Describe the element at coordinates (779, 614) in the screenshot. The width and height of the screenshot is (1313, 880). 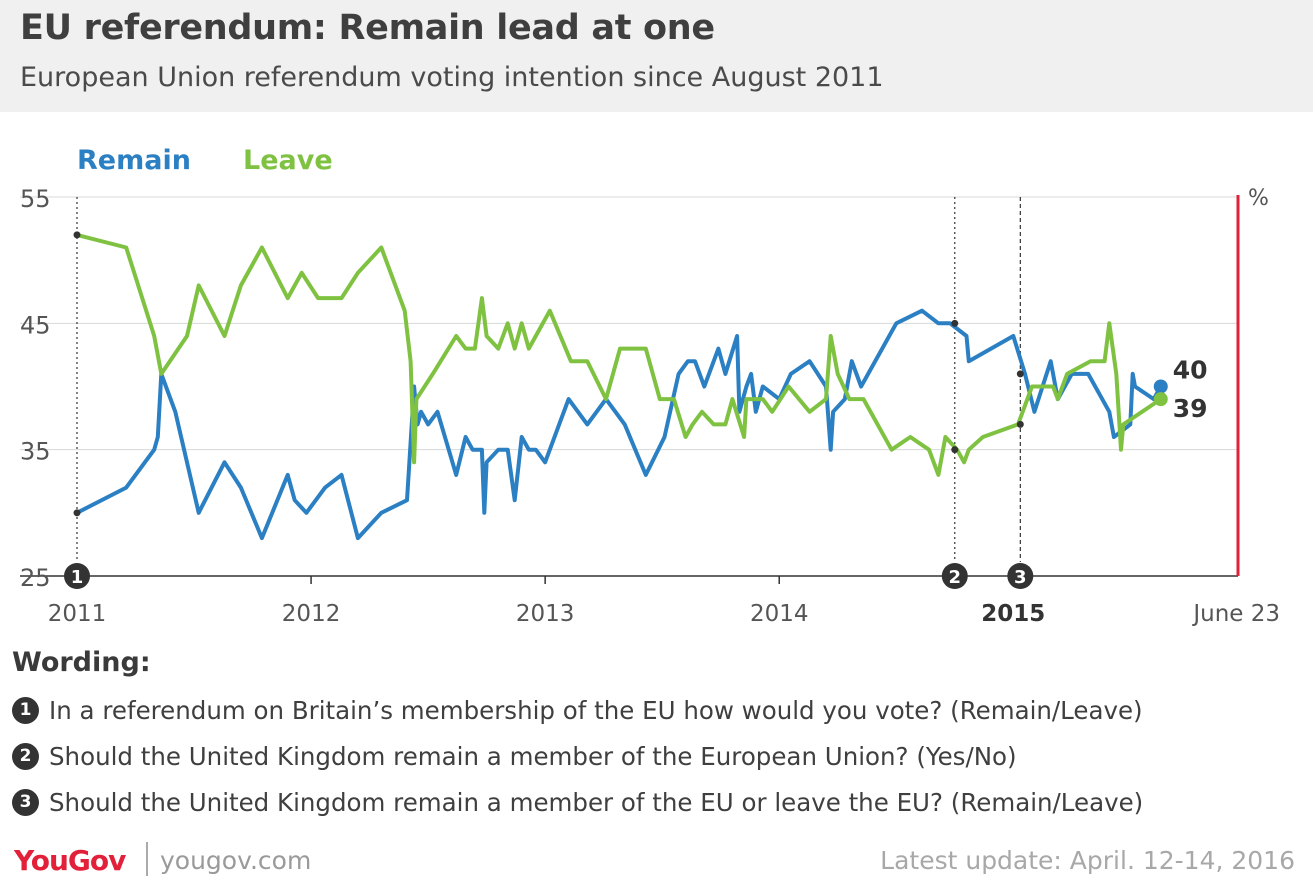
I see `x-tick-label-2014: 2014` at that location.